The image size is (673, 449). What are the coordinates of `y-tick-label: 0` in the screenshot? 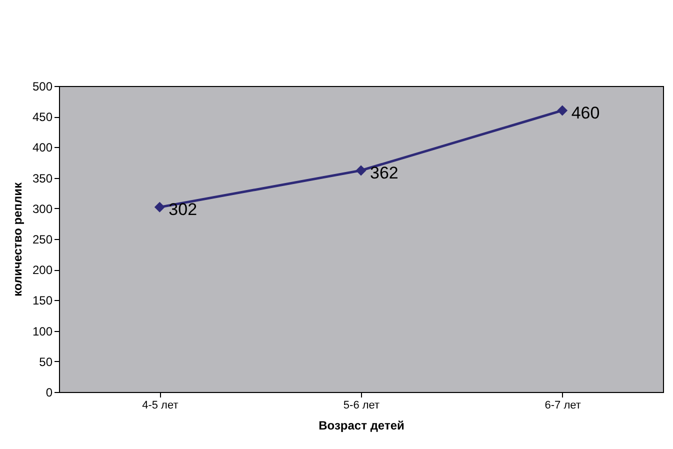 It's located at (49, 393).